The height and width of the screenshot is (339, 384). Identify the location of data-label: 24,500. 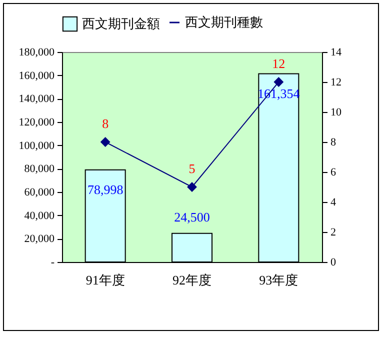
(192, 216).